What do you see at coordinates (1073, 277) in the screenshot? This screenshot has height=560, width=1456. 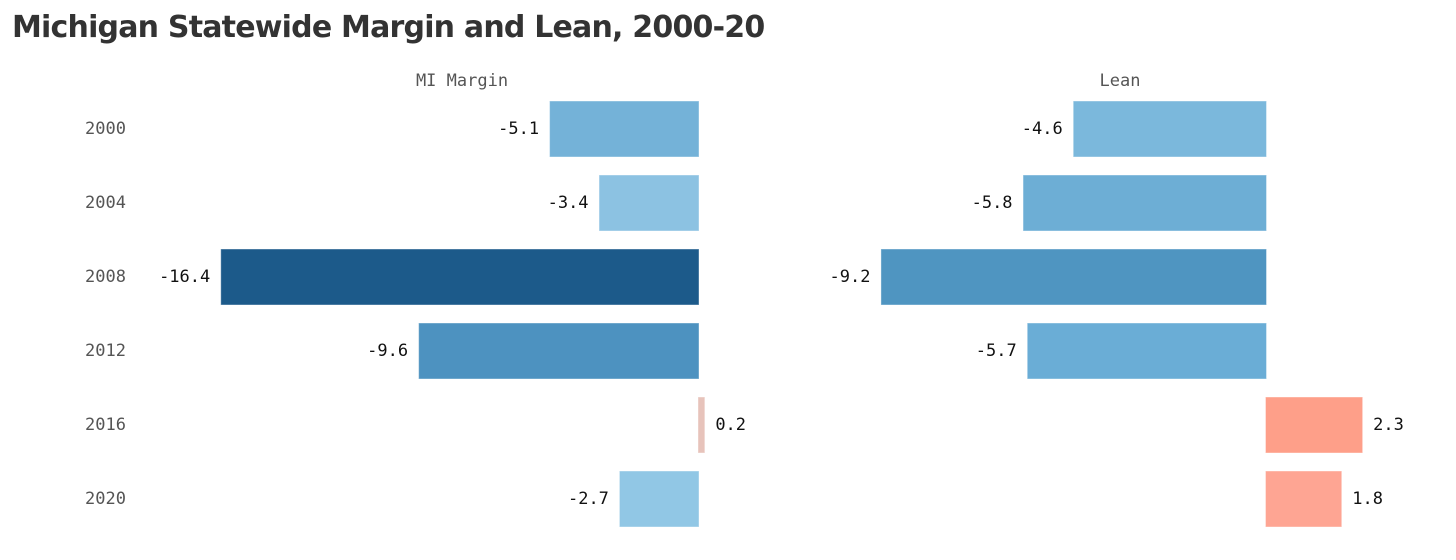 I see `bar-lean-2008` at bounding box center [1073, 277].